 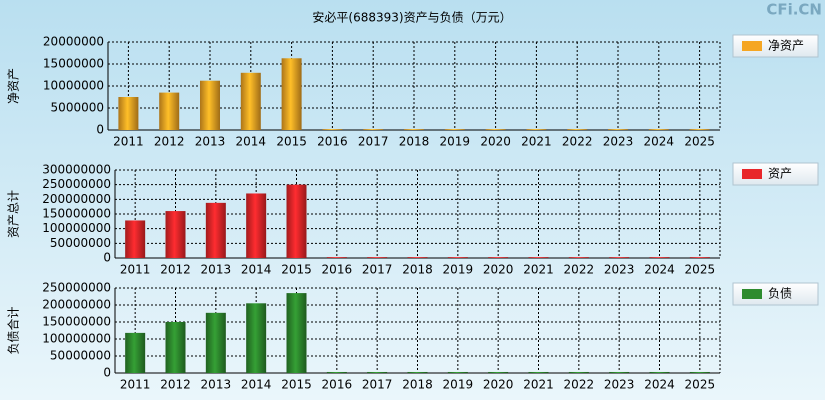 I want to click on y-tick-label: 0, so click(x=107, y=258).